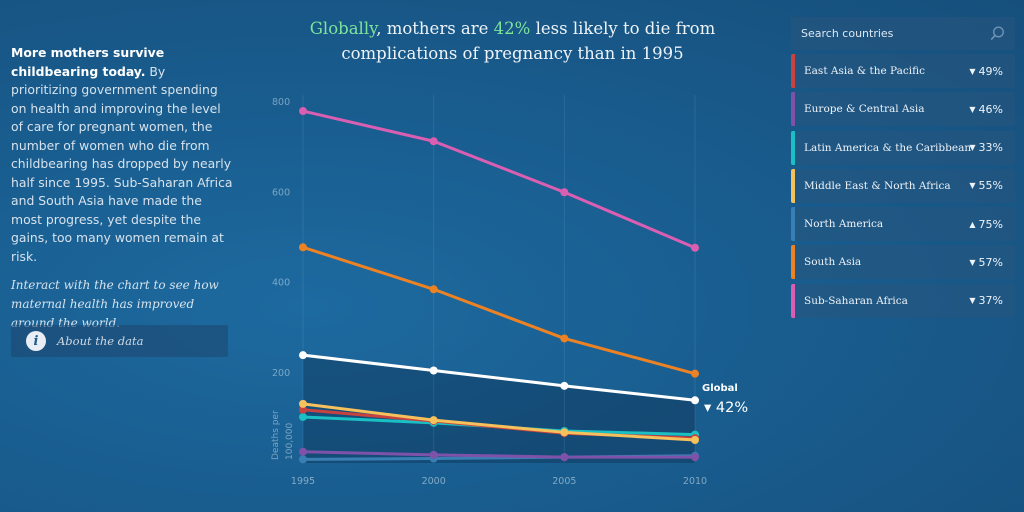 The height and width of the screenshot is (512, 1024). Describe the element at coordinates (856, 300) in the screenshot. I see `region-name: Sub-Saharan Africa` at that location.